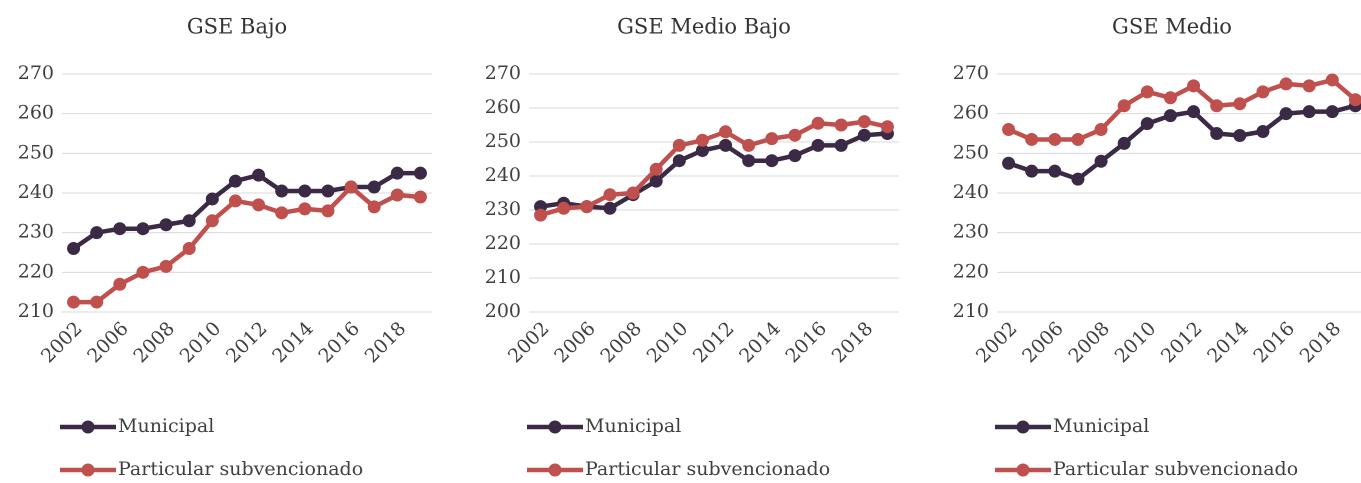  Describe the element at coordinates (704, 27) in the screenshot. I see `chart-title: GSE Medio Bajo` at that location.